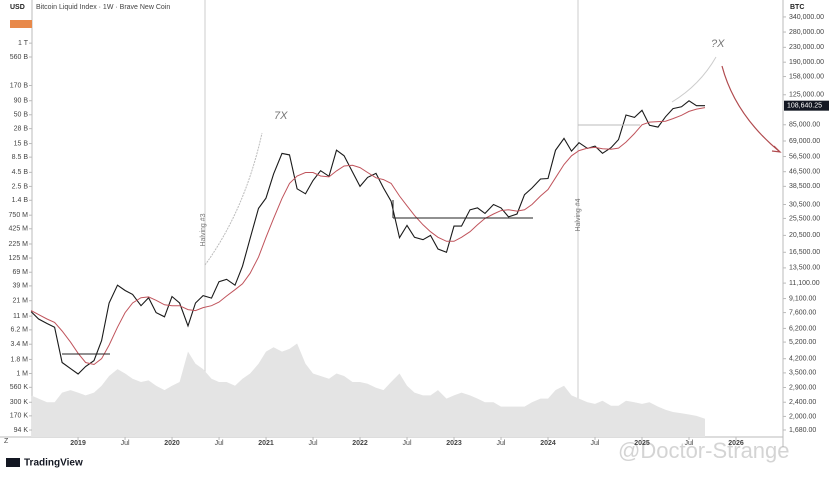 The image size is (829, 477). Describe the element at coordinates (6, 441) in the screenshot. I see `corner-label: Z` at that location.